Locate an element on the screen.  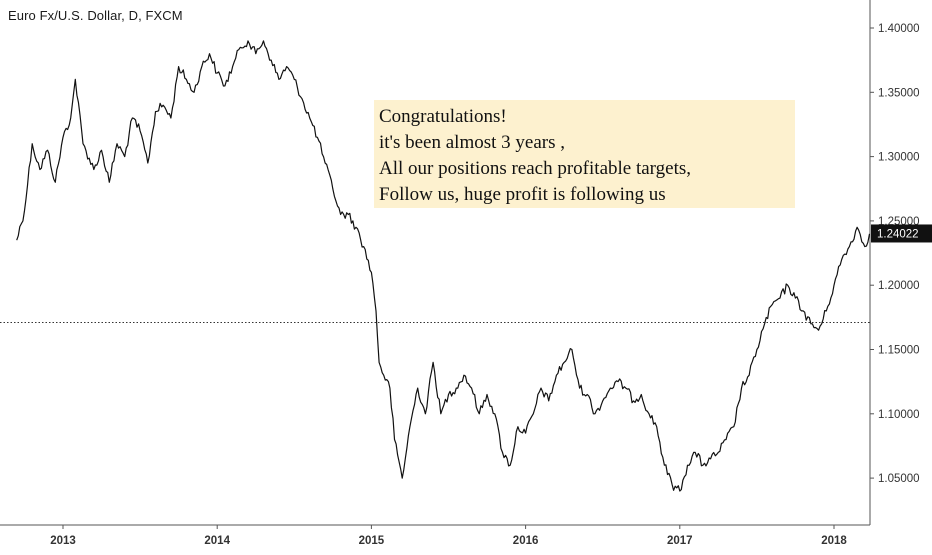
last-price-label: 1.24022 is located at coordinates (898, 234).